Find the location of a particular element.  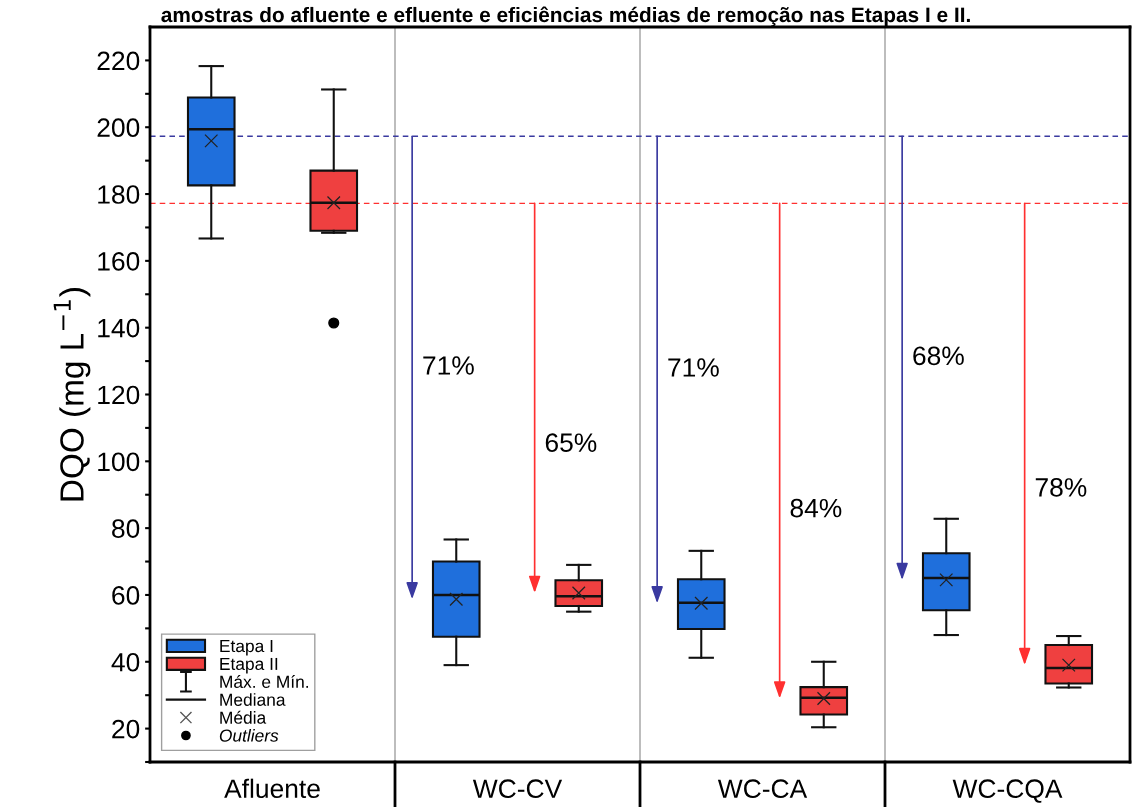

legend-label: Etapa I is located at coordinates (246, 648).